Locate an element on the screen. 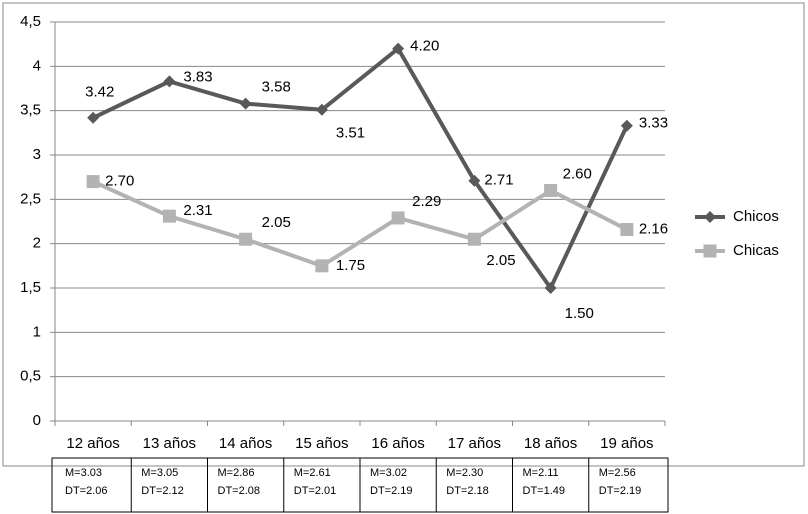  table-cell: DT=2.18 is located at coordinates (467, 491).